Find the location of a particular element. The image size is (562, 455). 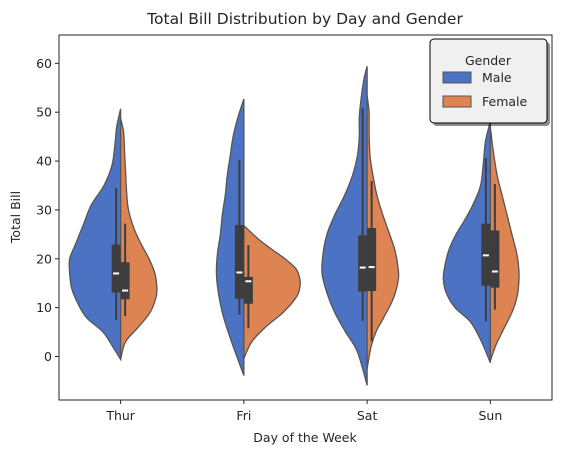

violin-female-thur is located at coordinates (138, 239).